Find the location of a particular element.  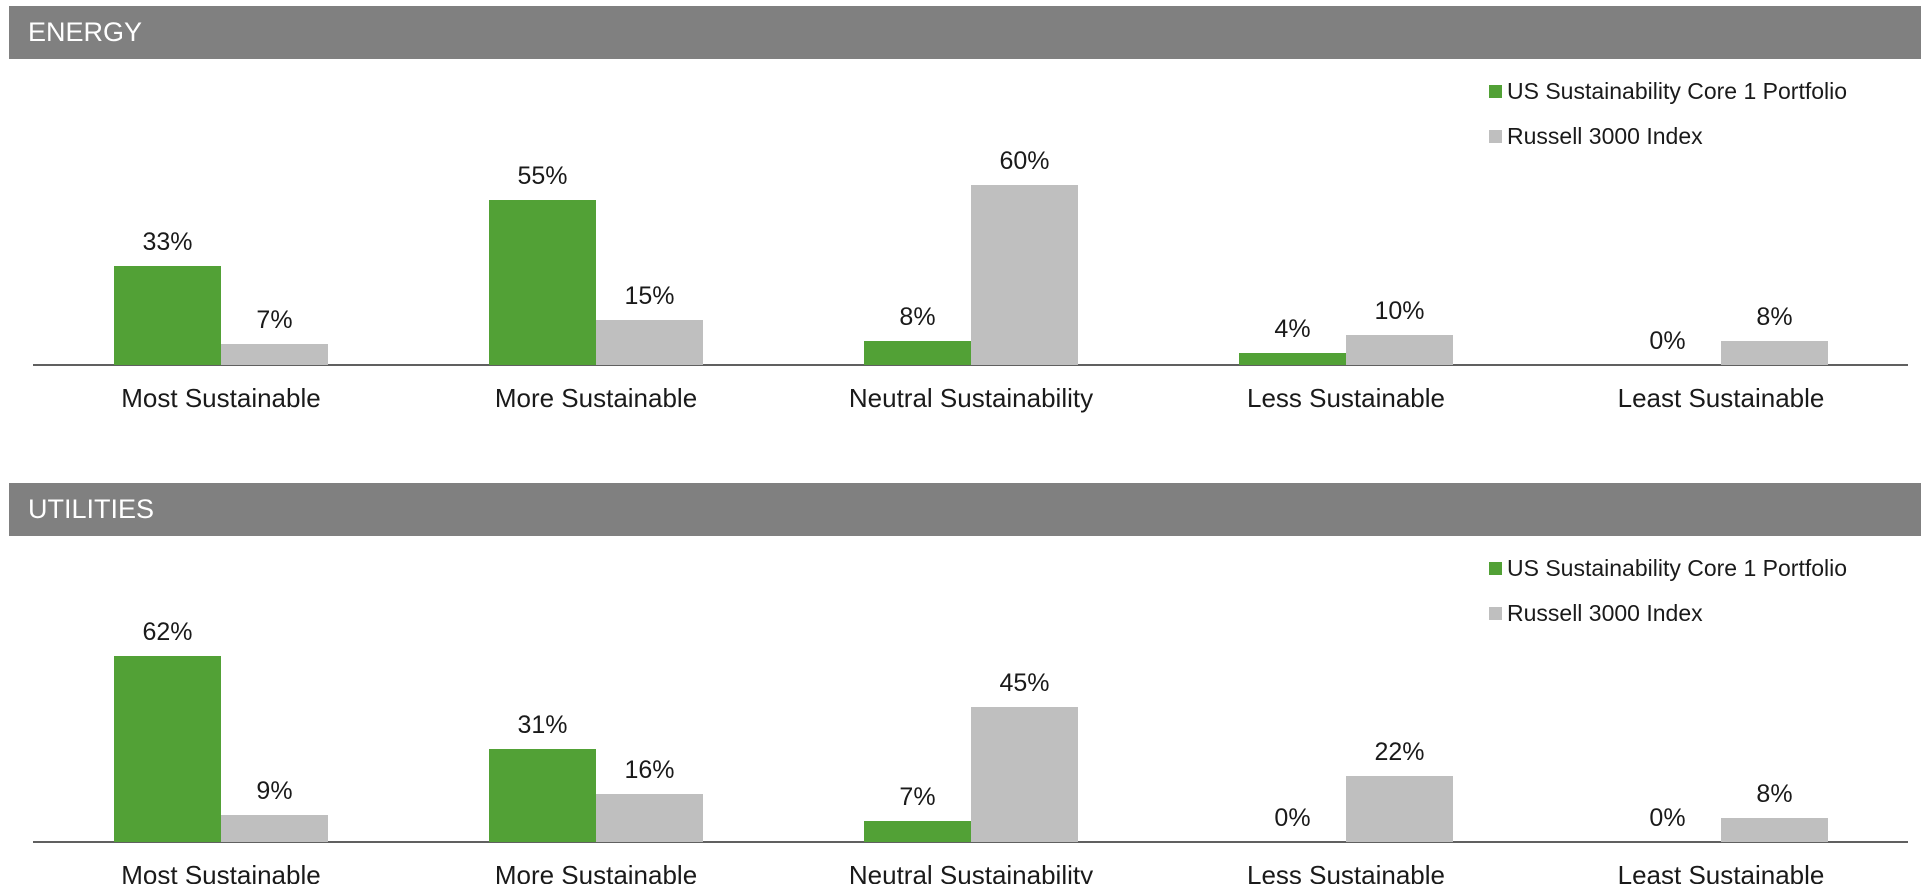

data-label-russell-3000-index-less-sustainable: 10% is located at coordinates (1399, 311).